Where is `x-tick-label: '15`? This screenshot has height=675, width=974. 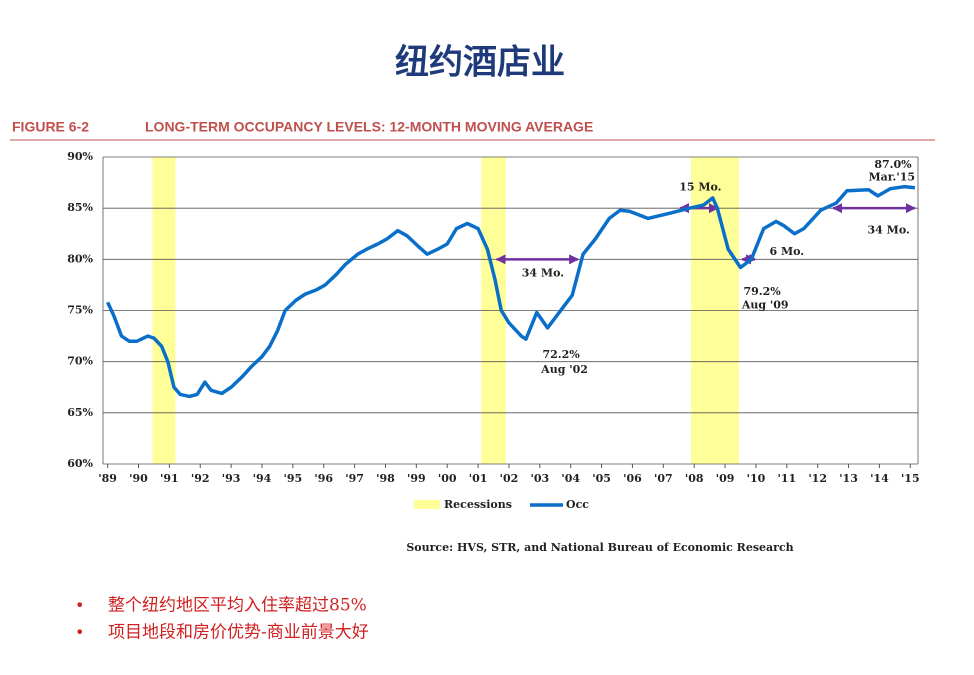
x-tick-label: '15 is located at coordinates (910, 478).